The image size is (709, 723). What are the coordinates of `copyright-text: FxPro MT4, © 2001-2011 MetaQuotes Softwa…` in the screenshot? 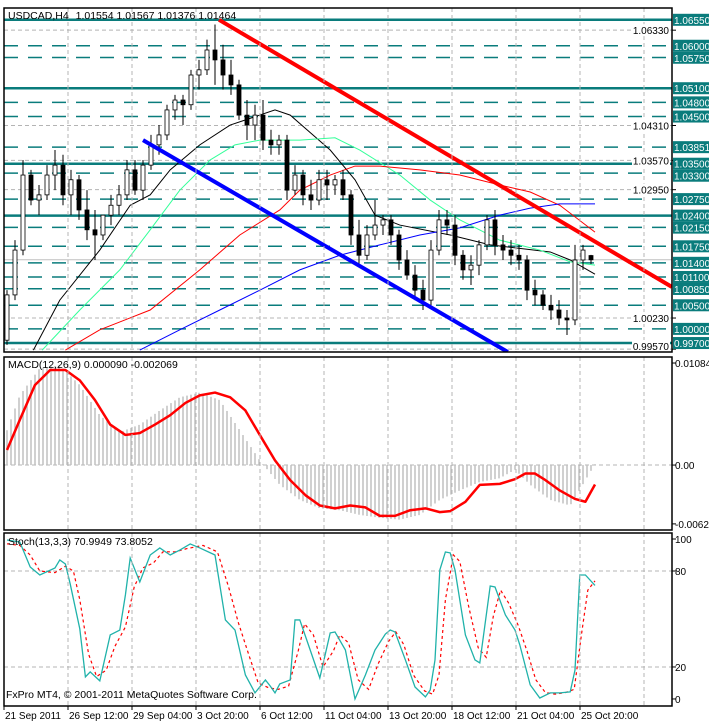 It's located at (131, 695).